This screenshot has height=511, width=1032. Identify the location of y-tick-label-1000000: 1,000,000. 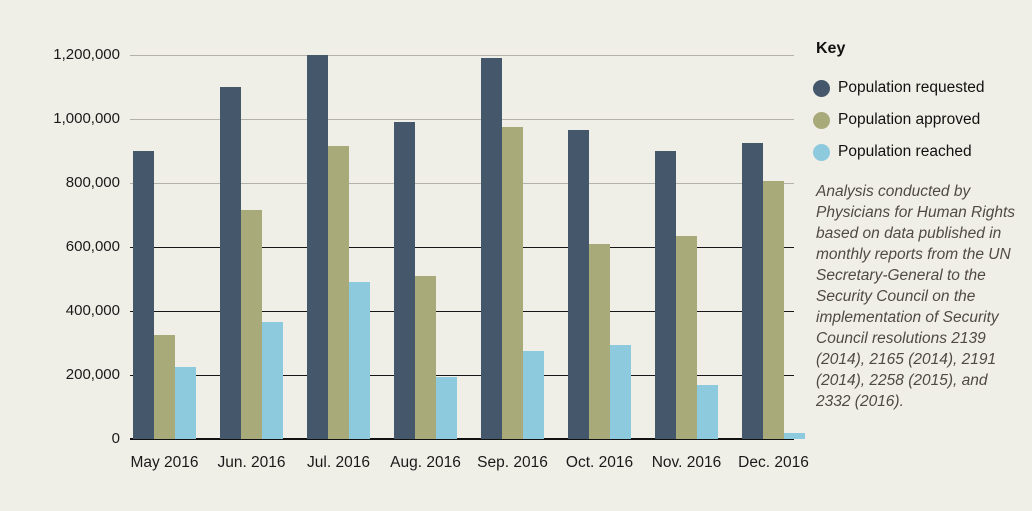
(86, 118).